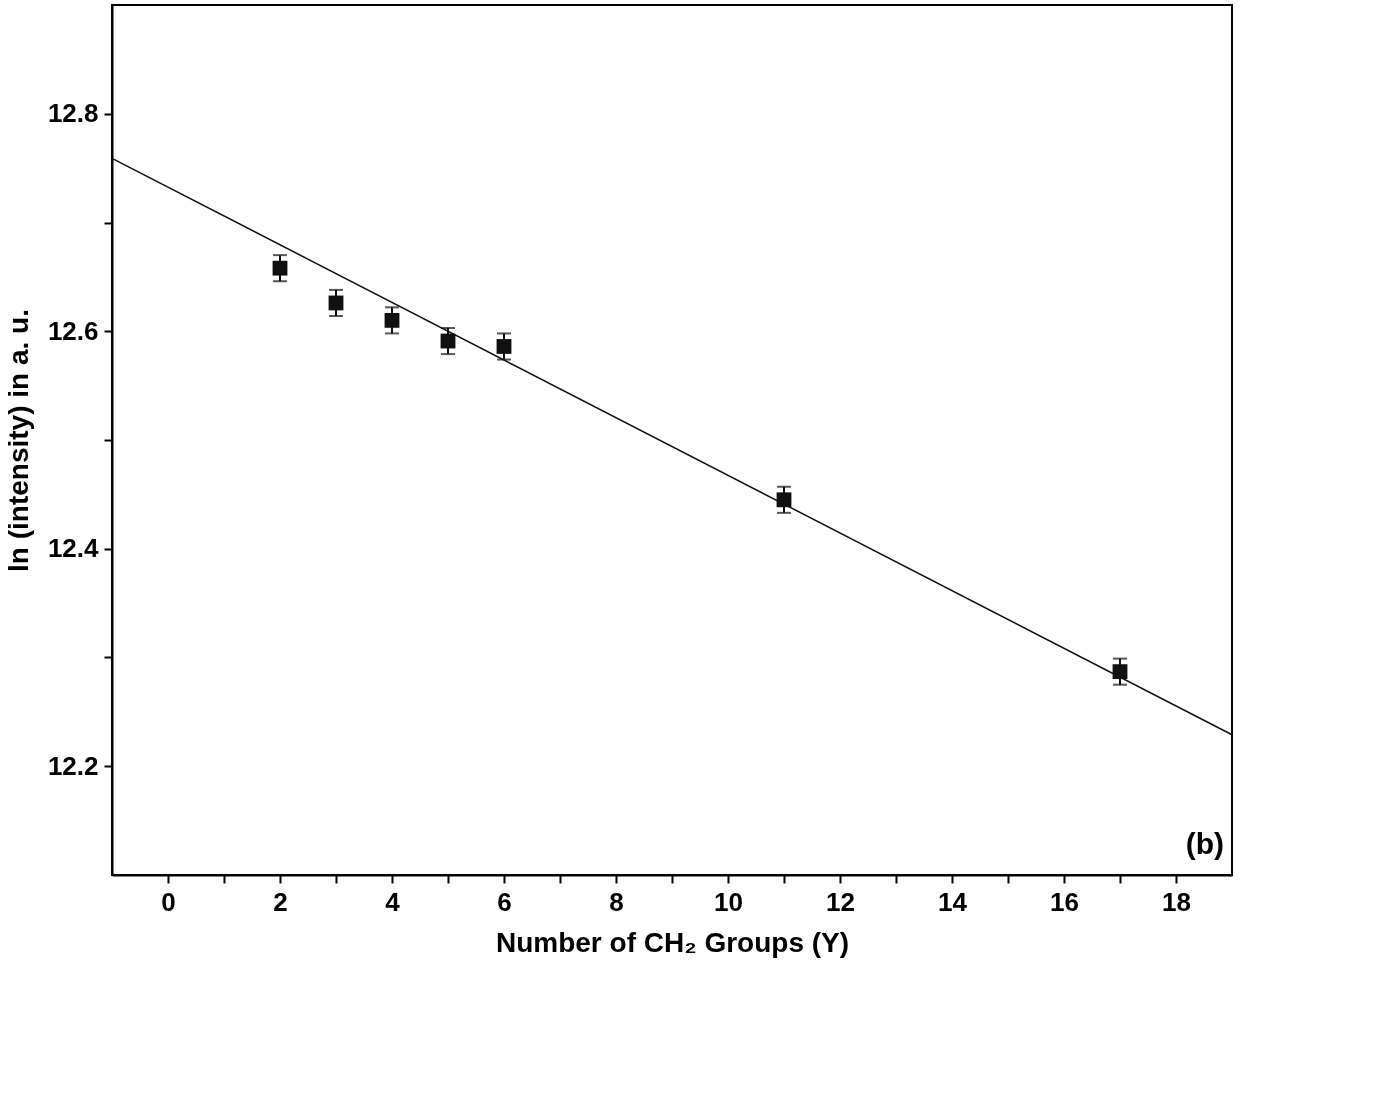 This screenshot has height=1097, width=1396. What do you see at coordinates (393, 901) in the screenshot?
I see `x-tick-label: 4` at bounding box center [393, 901].